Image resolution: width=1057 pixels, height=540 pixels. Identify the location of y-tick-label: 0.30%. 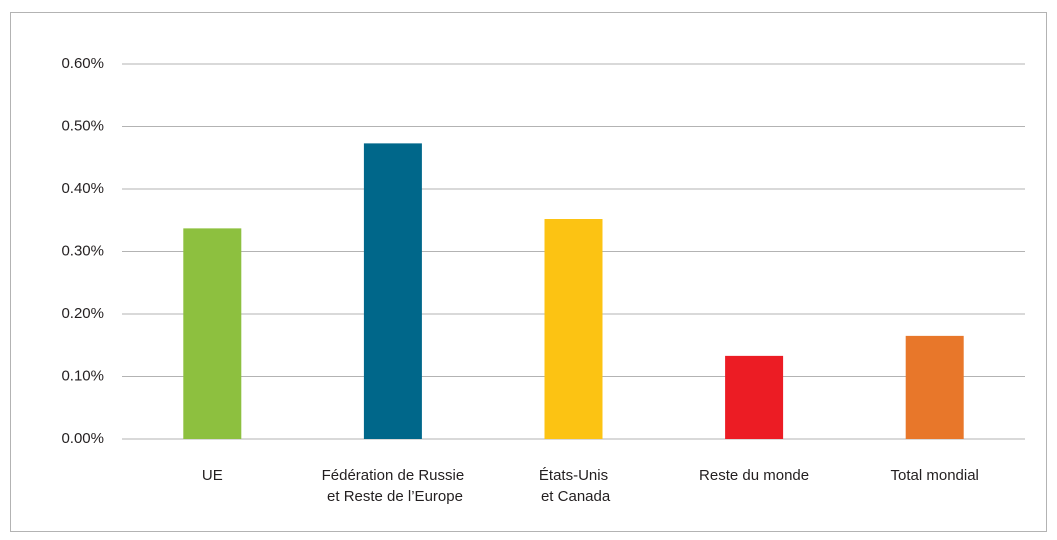
(82, 250).